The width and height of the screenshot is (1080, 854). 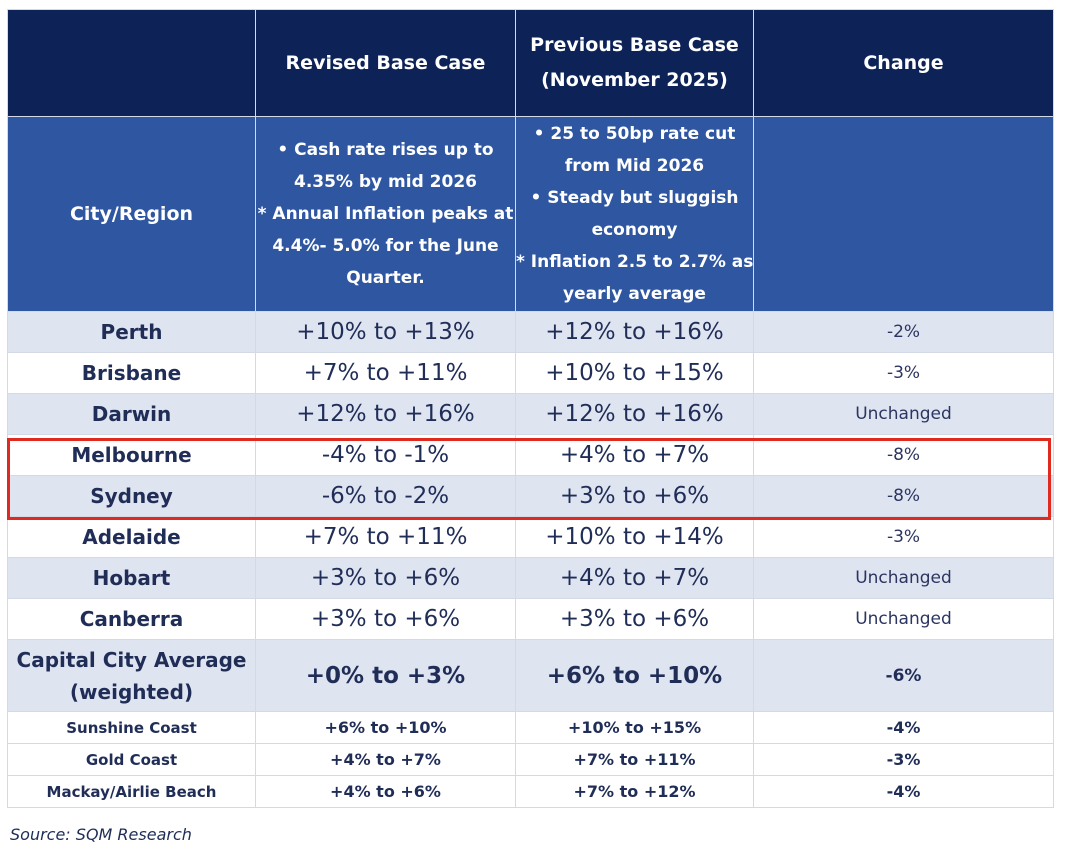 I want to click on revised-value: +12% to +16%, so click(x=385, y=414).